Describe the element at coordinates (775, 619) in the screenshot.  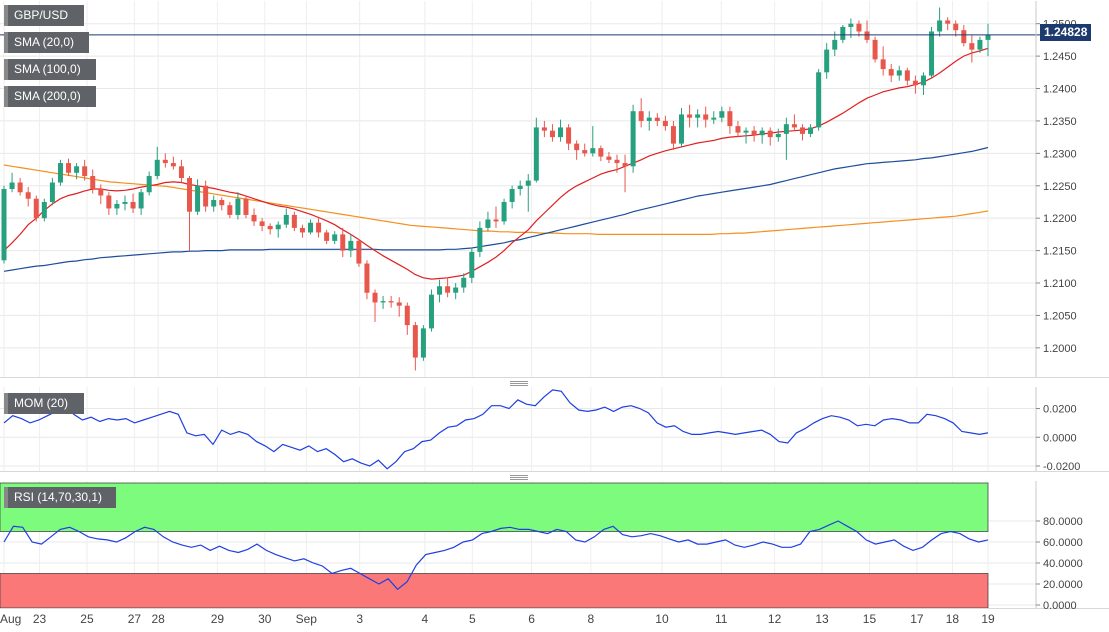
I see `x-tick-label: 12` at that location.